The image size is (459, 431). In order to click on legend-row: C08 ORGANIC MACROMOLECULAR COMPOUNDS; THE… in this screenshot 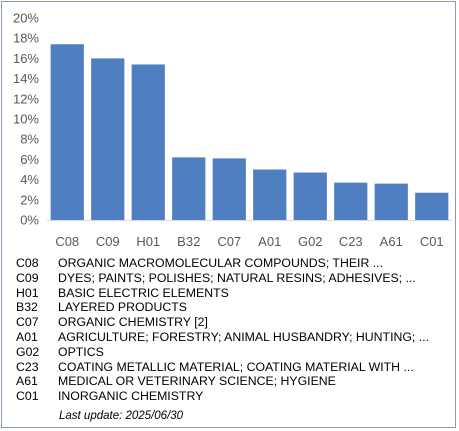, I will do `click(234, 263)`.